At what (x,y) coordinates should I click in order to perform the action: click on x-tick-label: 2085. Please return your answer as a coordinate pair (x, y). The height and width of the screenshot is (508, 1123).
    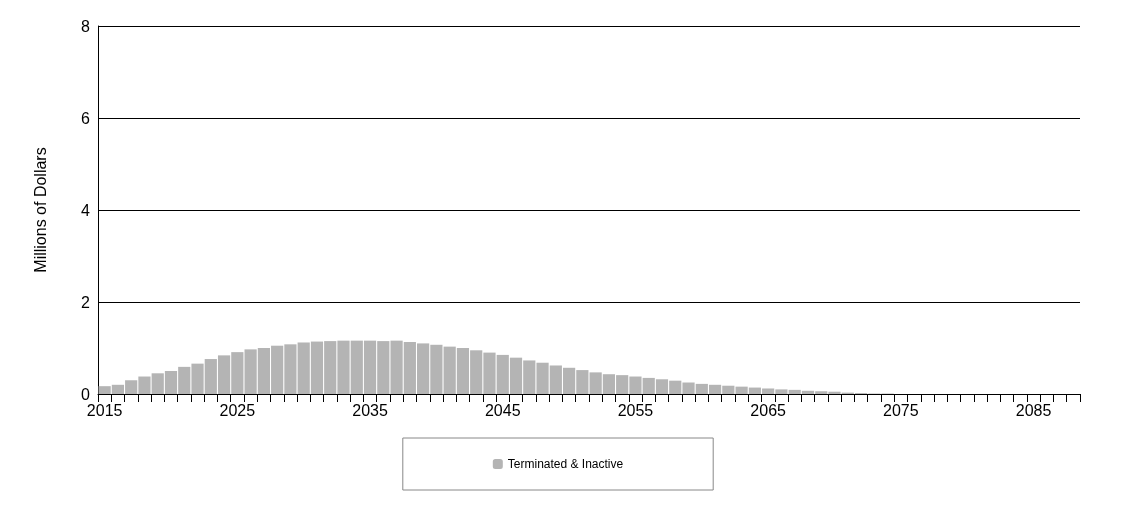
    Looking at the image, I should click on (1033, 410).